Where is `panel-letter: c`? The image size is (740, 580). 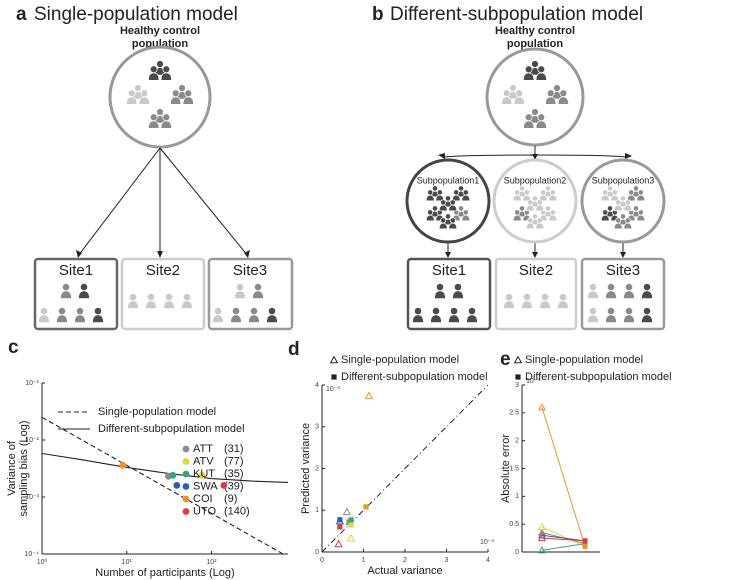
panel-letter: c is located at coordinates (13, 347).